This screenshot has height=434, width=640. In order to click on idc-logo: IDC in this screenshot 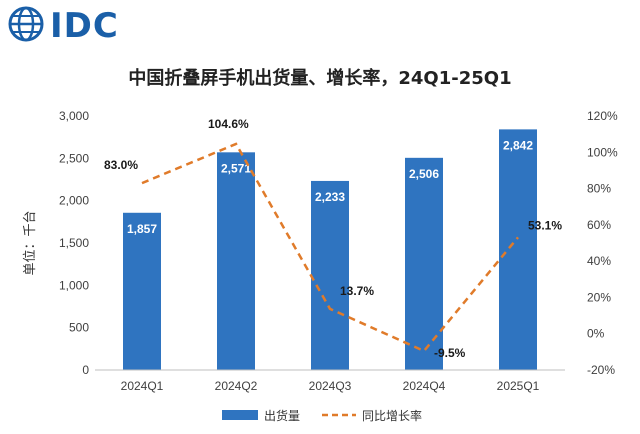, I will do `click(68, 26)`.